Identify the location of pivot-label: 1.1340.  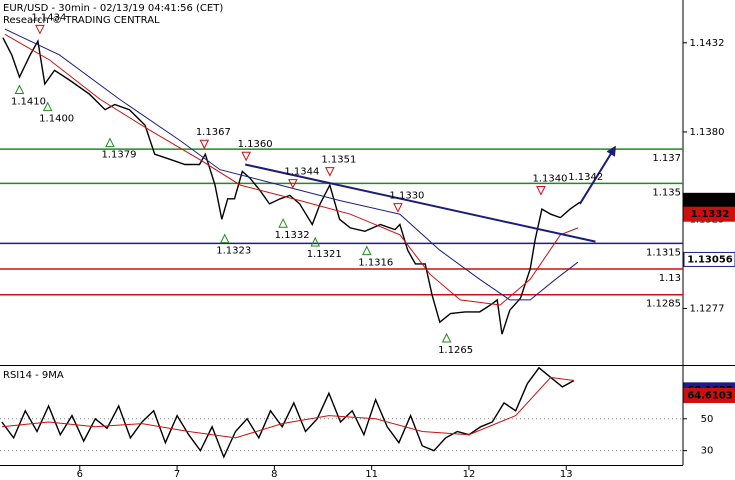
(549, 178).